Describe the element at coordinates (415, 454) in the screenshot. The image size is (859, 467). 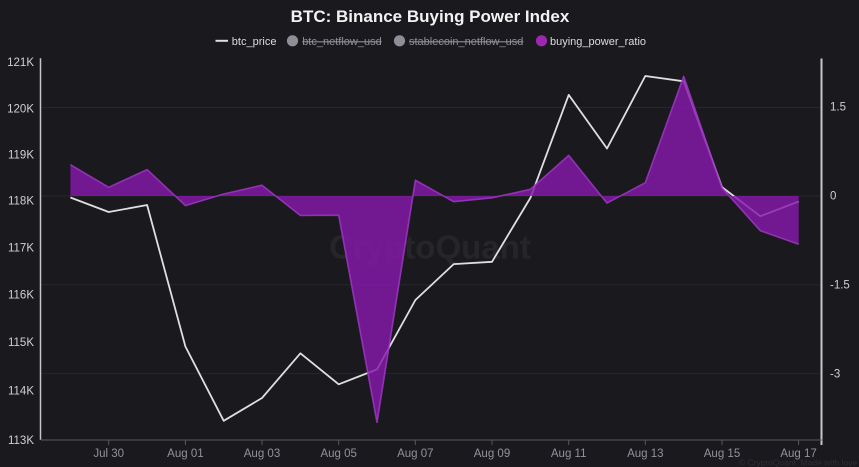
I see `svg-text: Aug 07` at that location.